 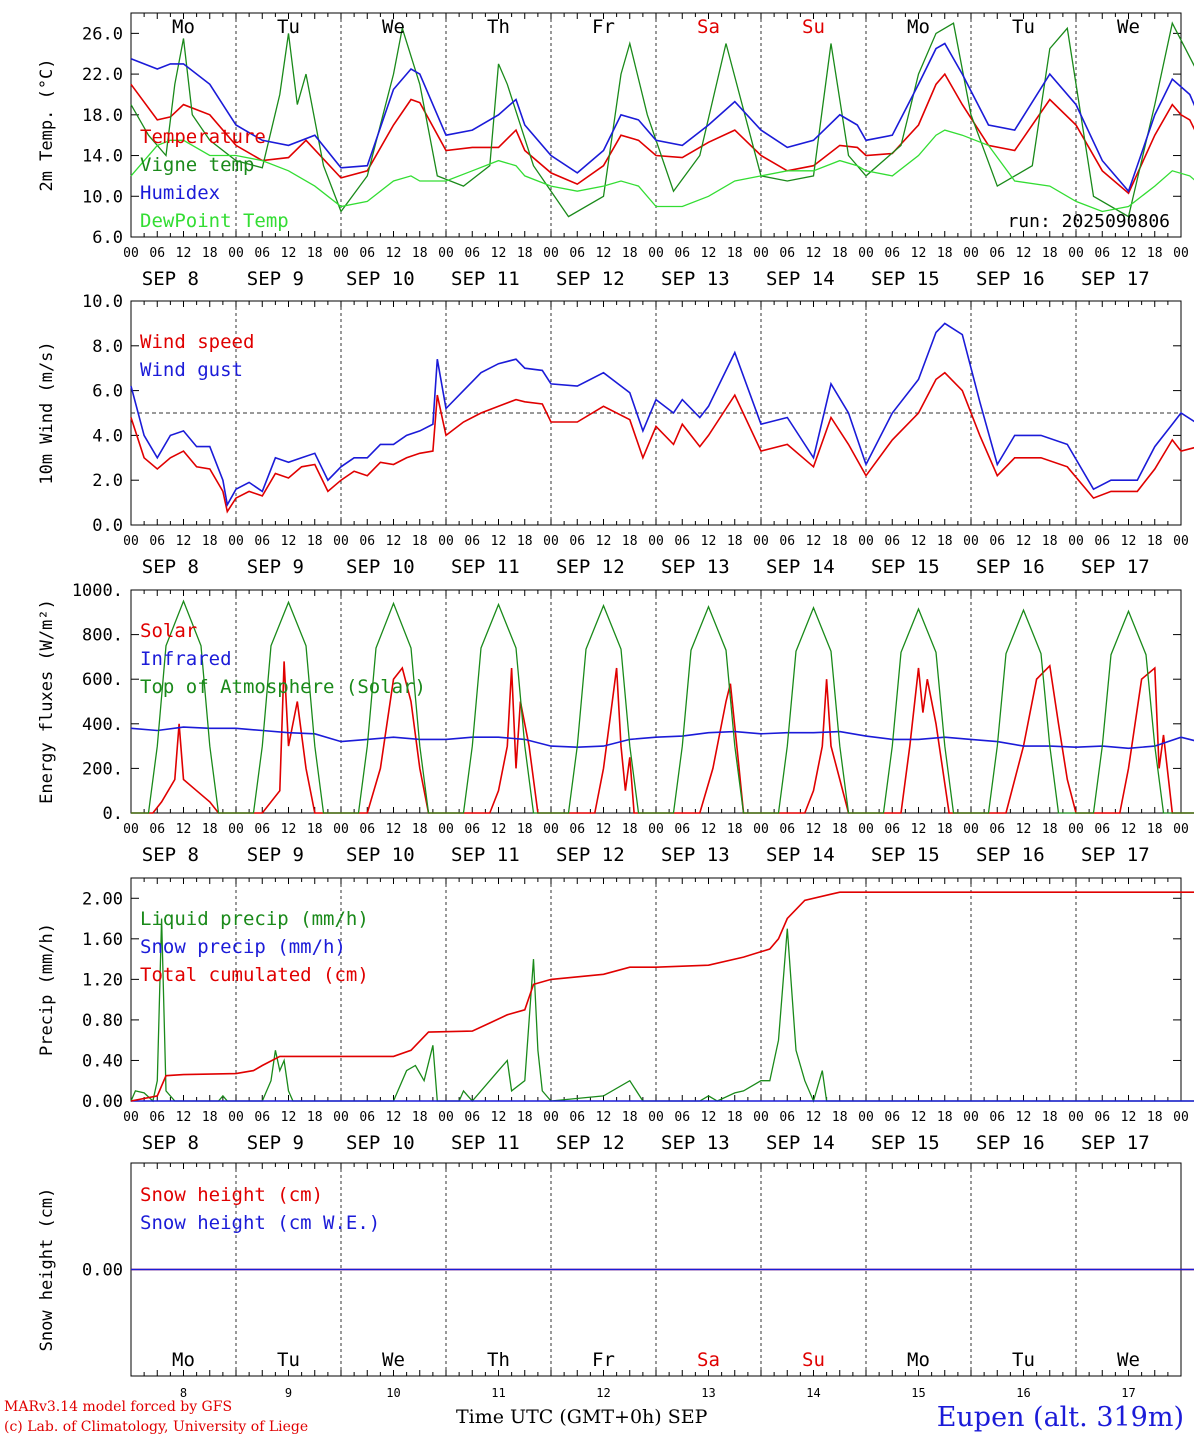 What do you see at coordinates (107, 526) in the screenshot?
I see `y-tick-label: 0.0` at bounding box center [107, 526].